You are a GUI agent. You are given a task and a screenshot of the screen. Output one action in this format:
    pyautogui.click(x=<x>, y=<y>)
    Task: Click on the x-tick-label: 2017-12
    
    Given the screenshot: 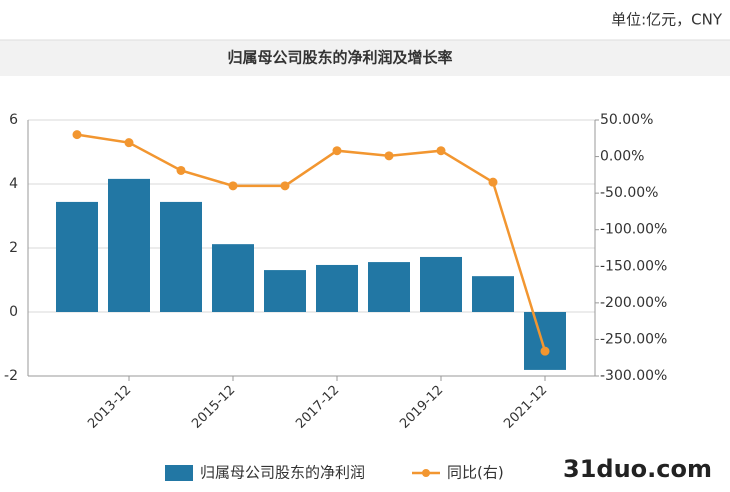 What is the action you would take?
    pyautogui.click(x=317, y=407)
    